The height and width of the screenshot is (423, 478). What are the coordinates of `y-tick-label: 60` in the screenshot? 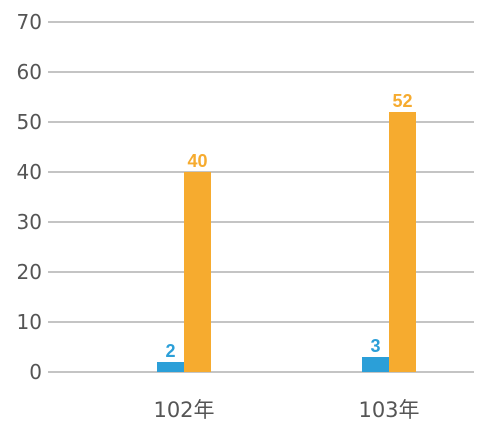 It's located at (29, 72).